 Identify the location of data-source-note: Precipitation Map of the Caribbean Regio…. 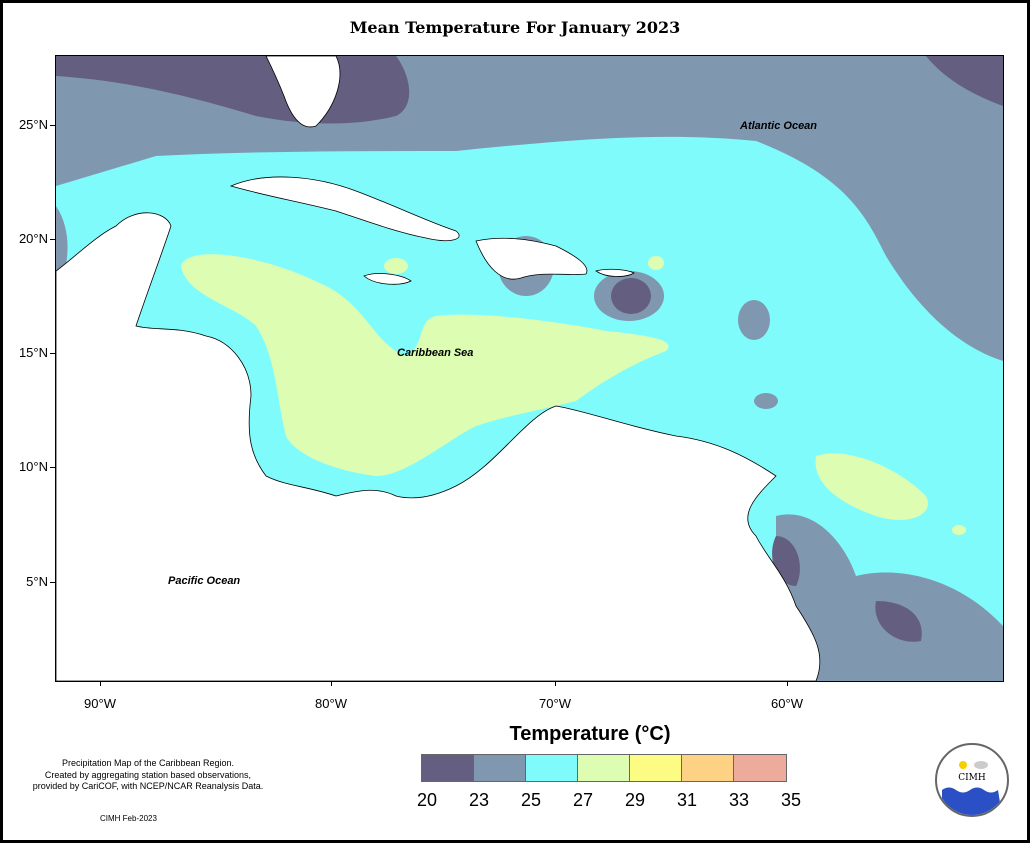
(148, 774).